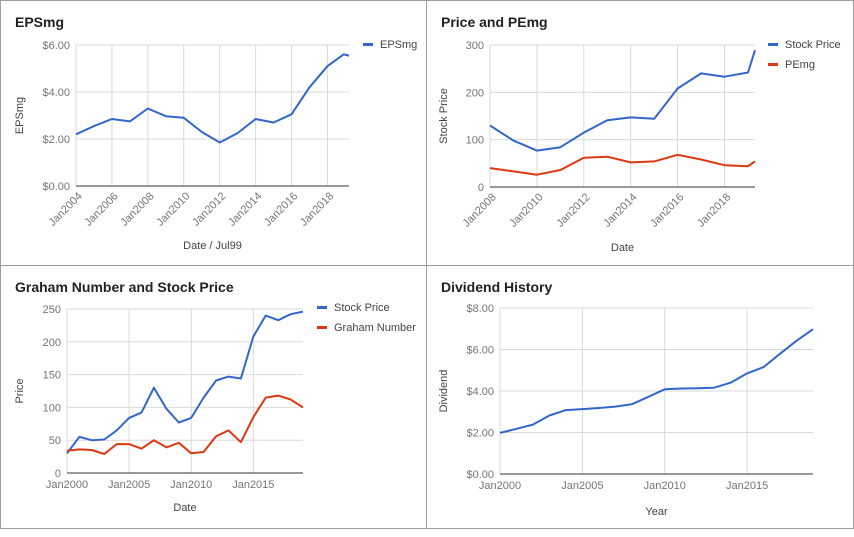 The width and height of the screenshot is (854, 537). Describe the element at coordinates (573, 210) in the screenshot. I see `pe-xtick-label: Jan2012` at that location.